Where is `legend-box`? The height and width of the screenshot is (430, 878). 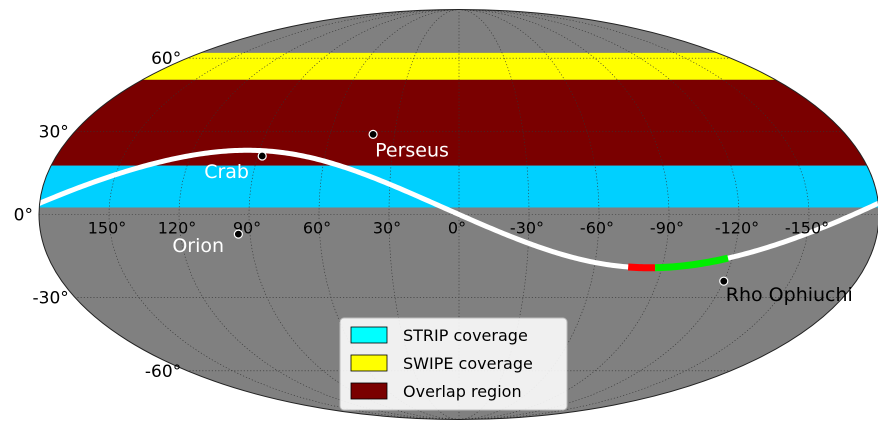
legend-box is located at coordinates (453, 364).